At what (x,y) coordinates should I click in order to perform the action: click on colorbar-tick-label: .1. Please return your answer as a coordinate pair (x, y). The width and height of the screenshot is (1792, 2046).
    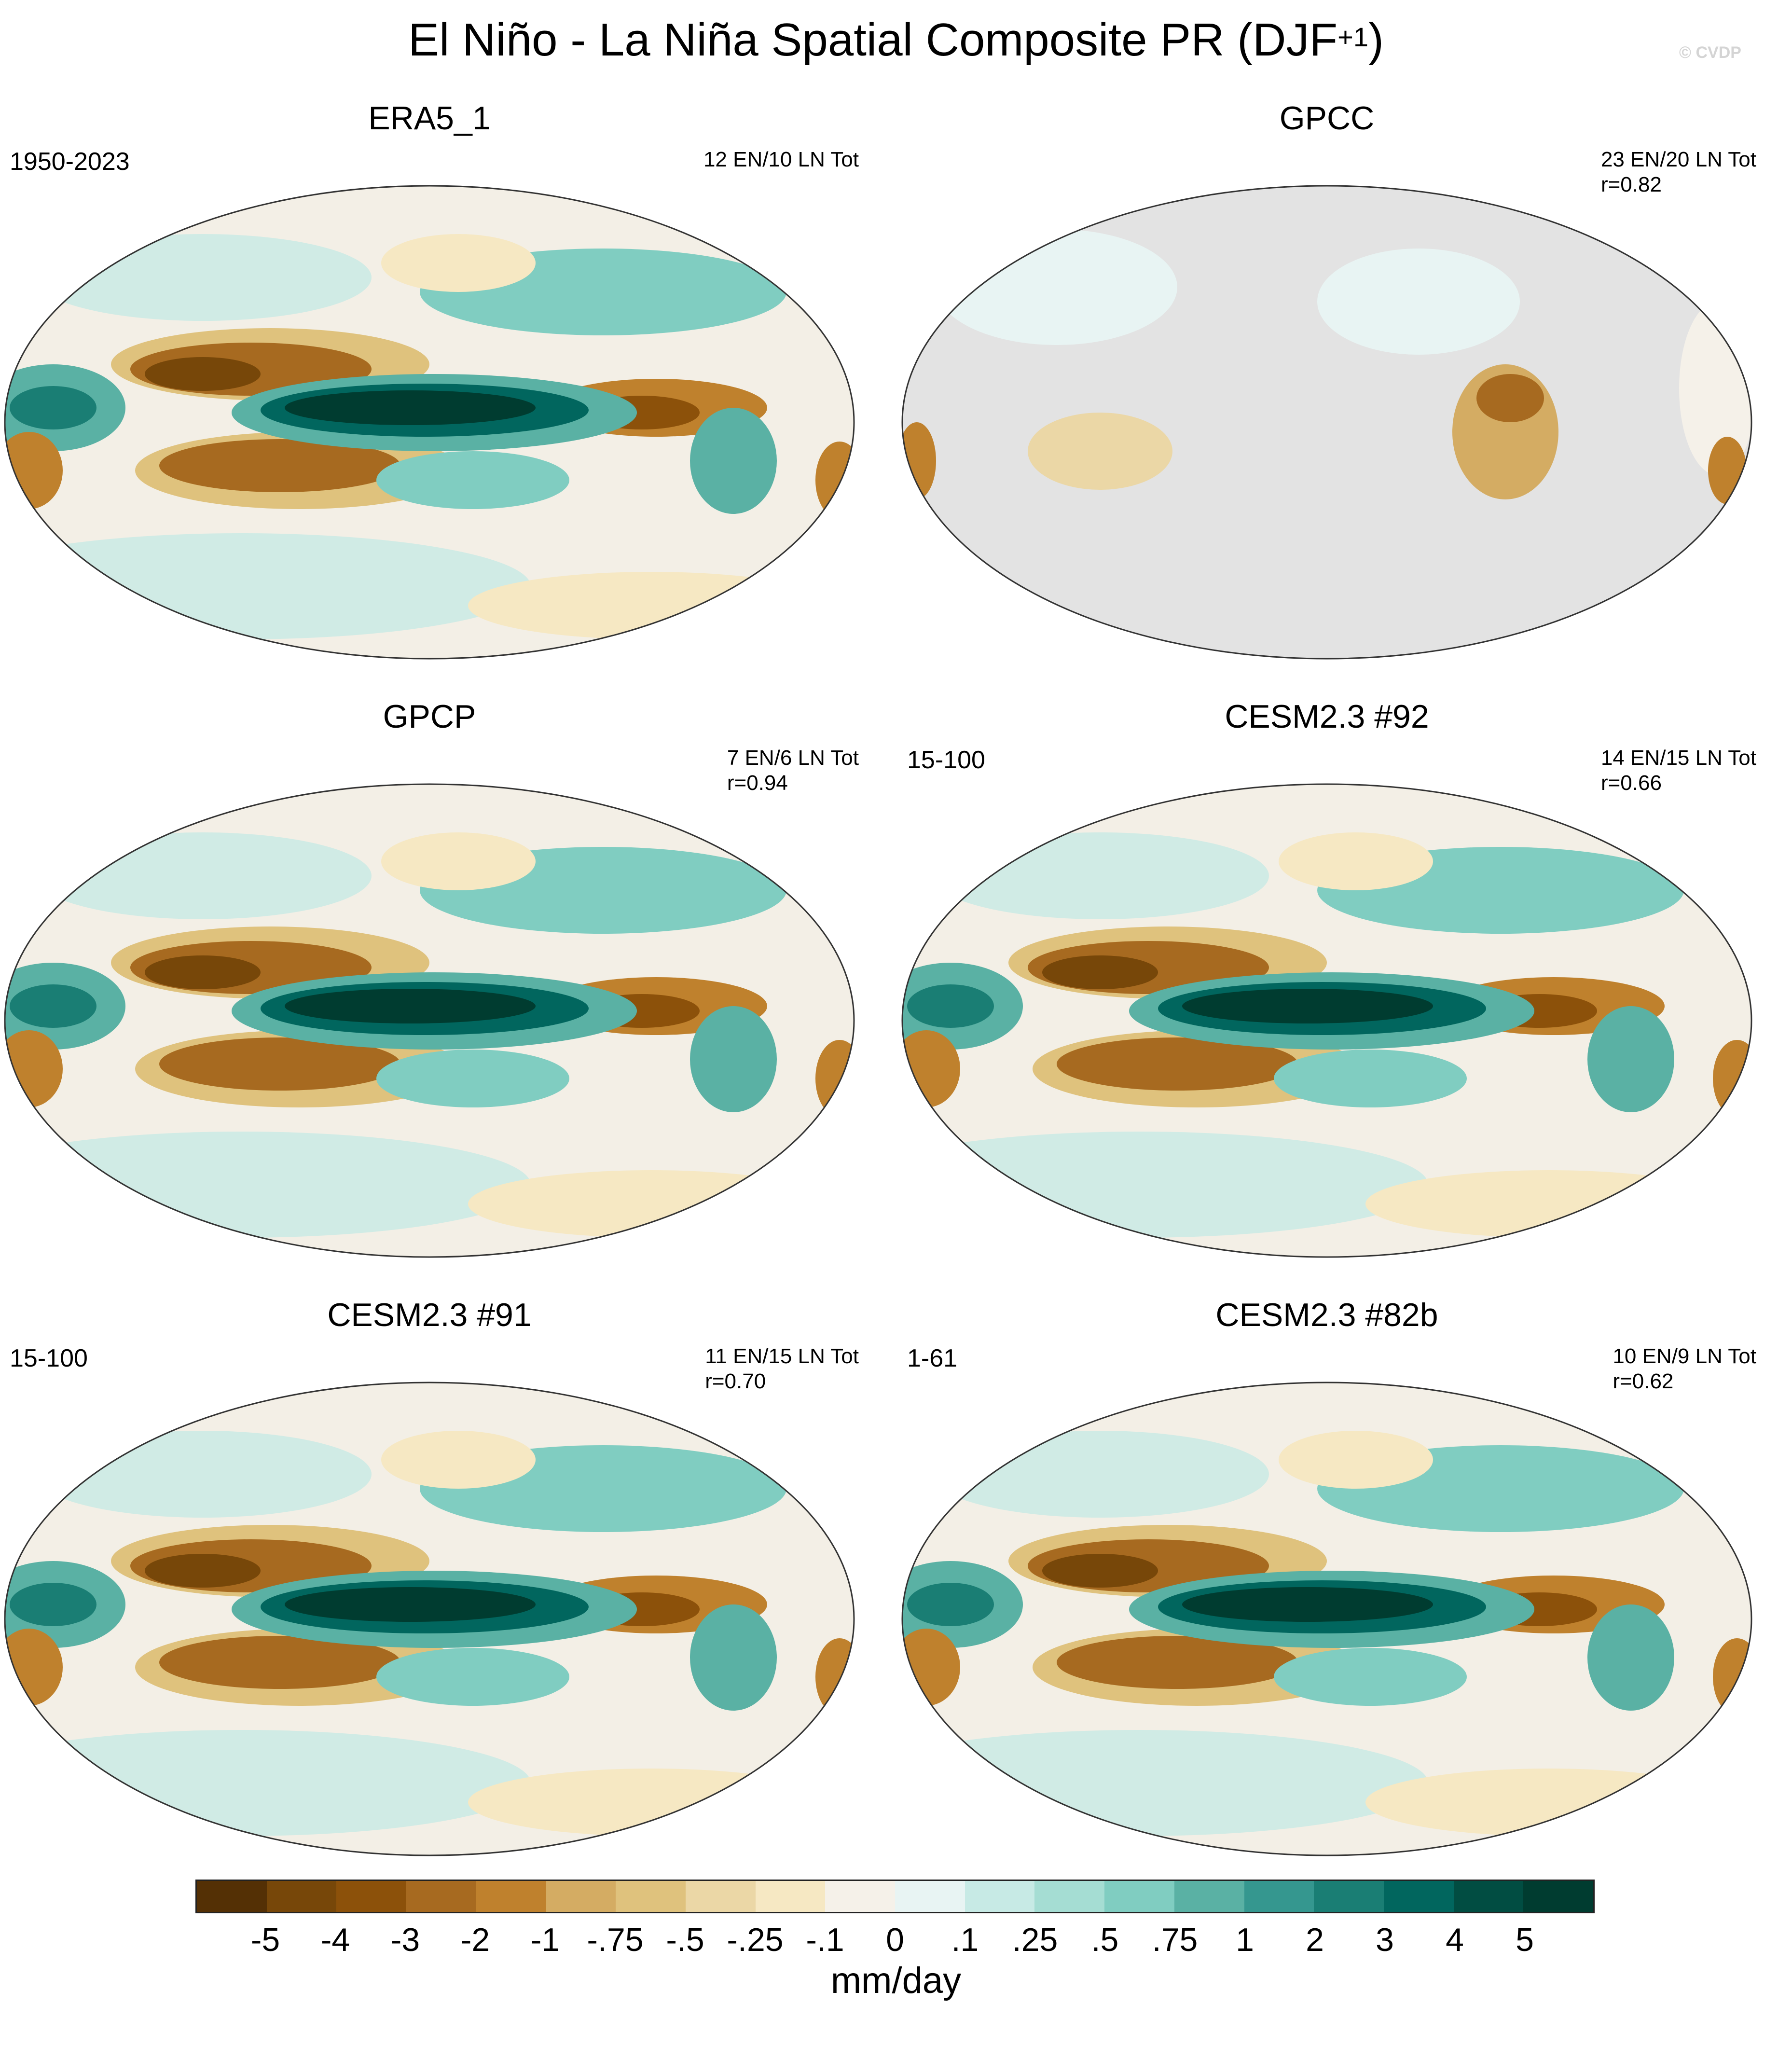
    Looking at the image, I should click on (965, 1940).